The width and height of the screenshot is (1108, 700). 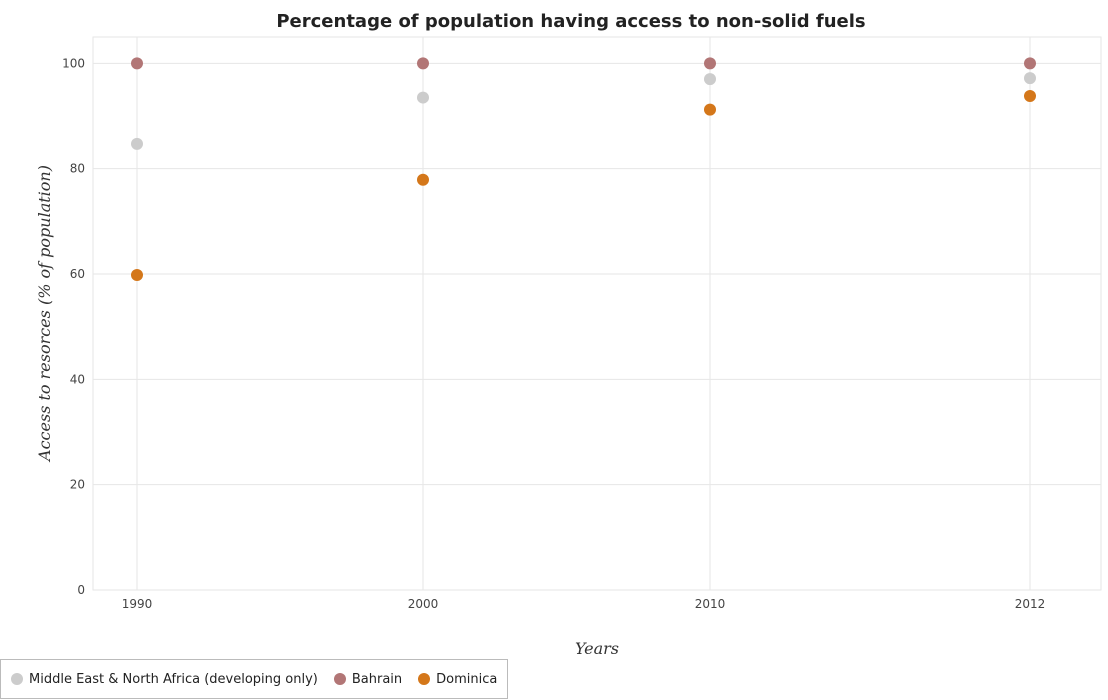 What do you see at coordinates (81, 590) in the screenshot?
I see `y-tick-label: 0` at bounding box center [81, 590].